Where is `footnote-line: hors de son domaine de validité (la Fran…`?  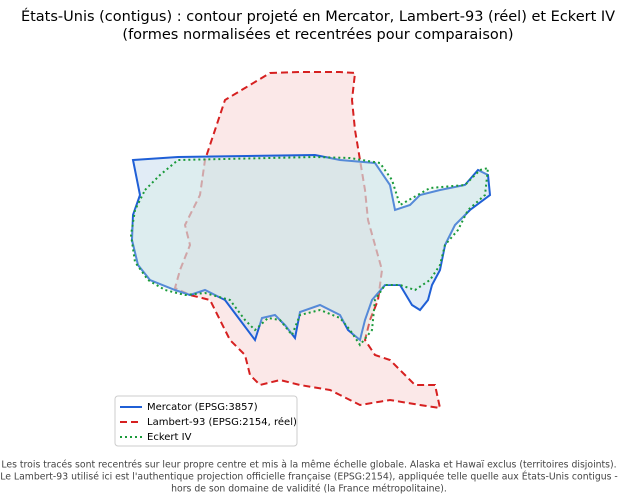 footnote-line: hors de son domaine de validité (la Fran… is located at coordinates (309, 489).